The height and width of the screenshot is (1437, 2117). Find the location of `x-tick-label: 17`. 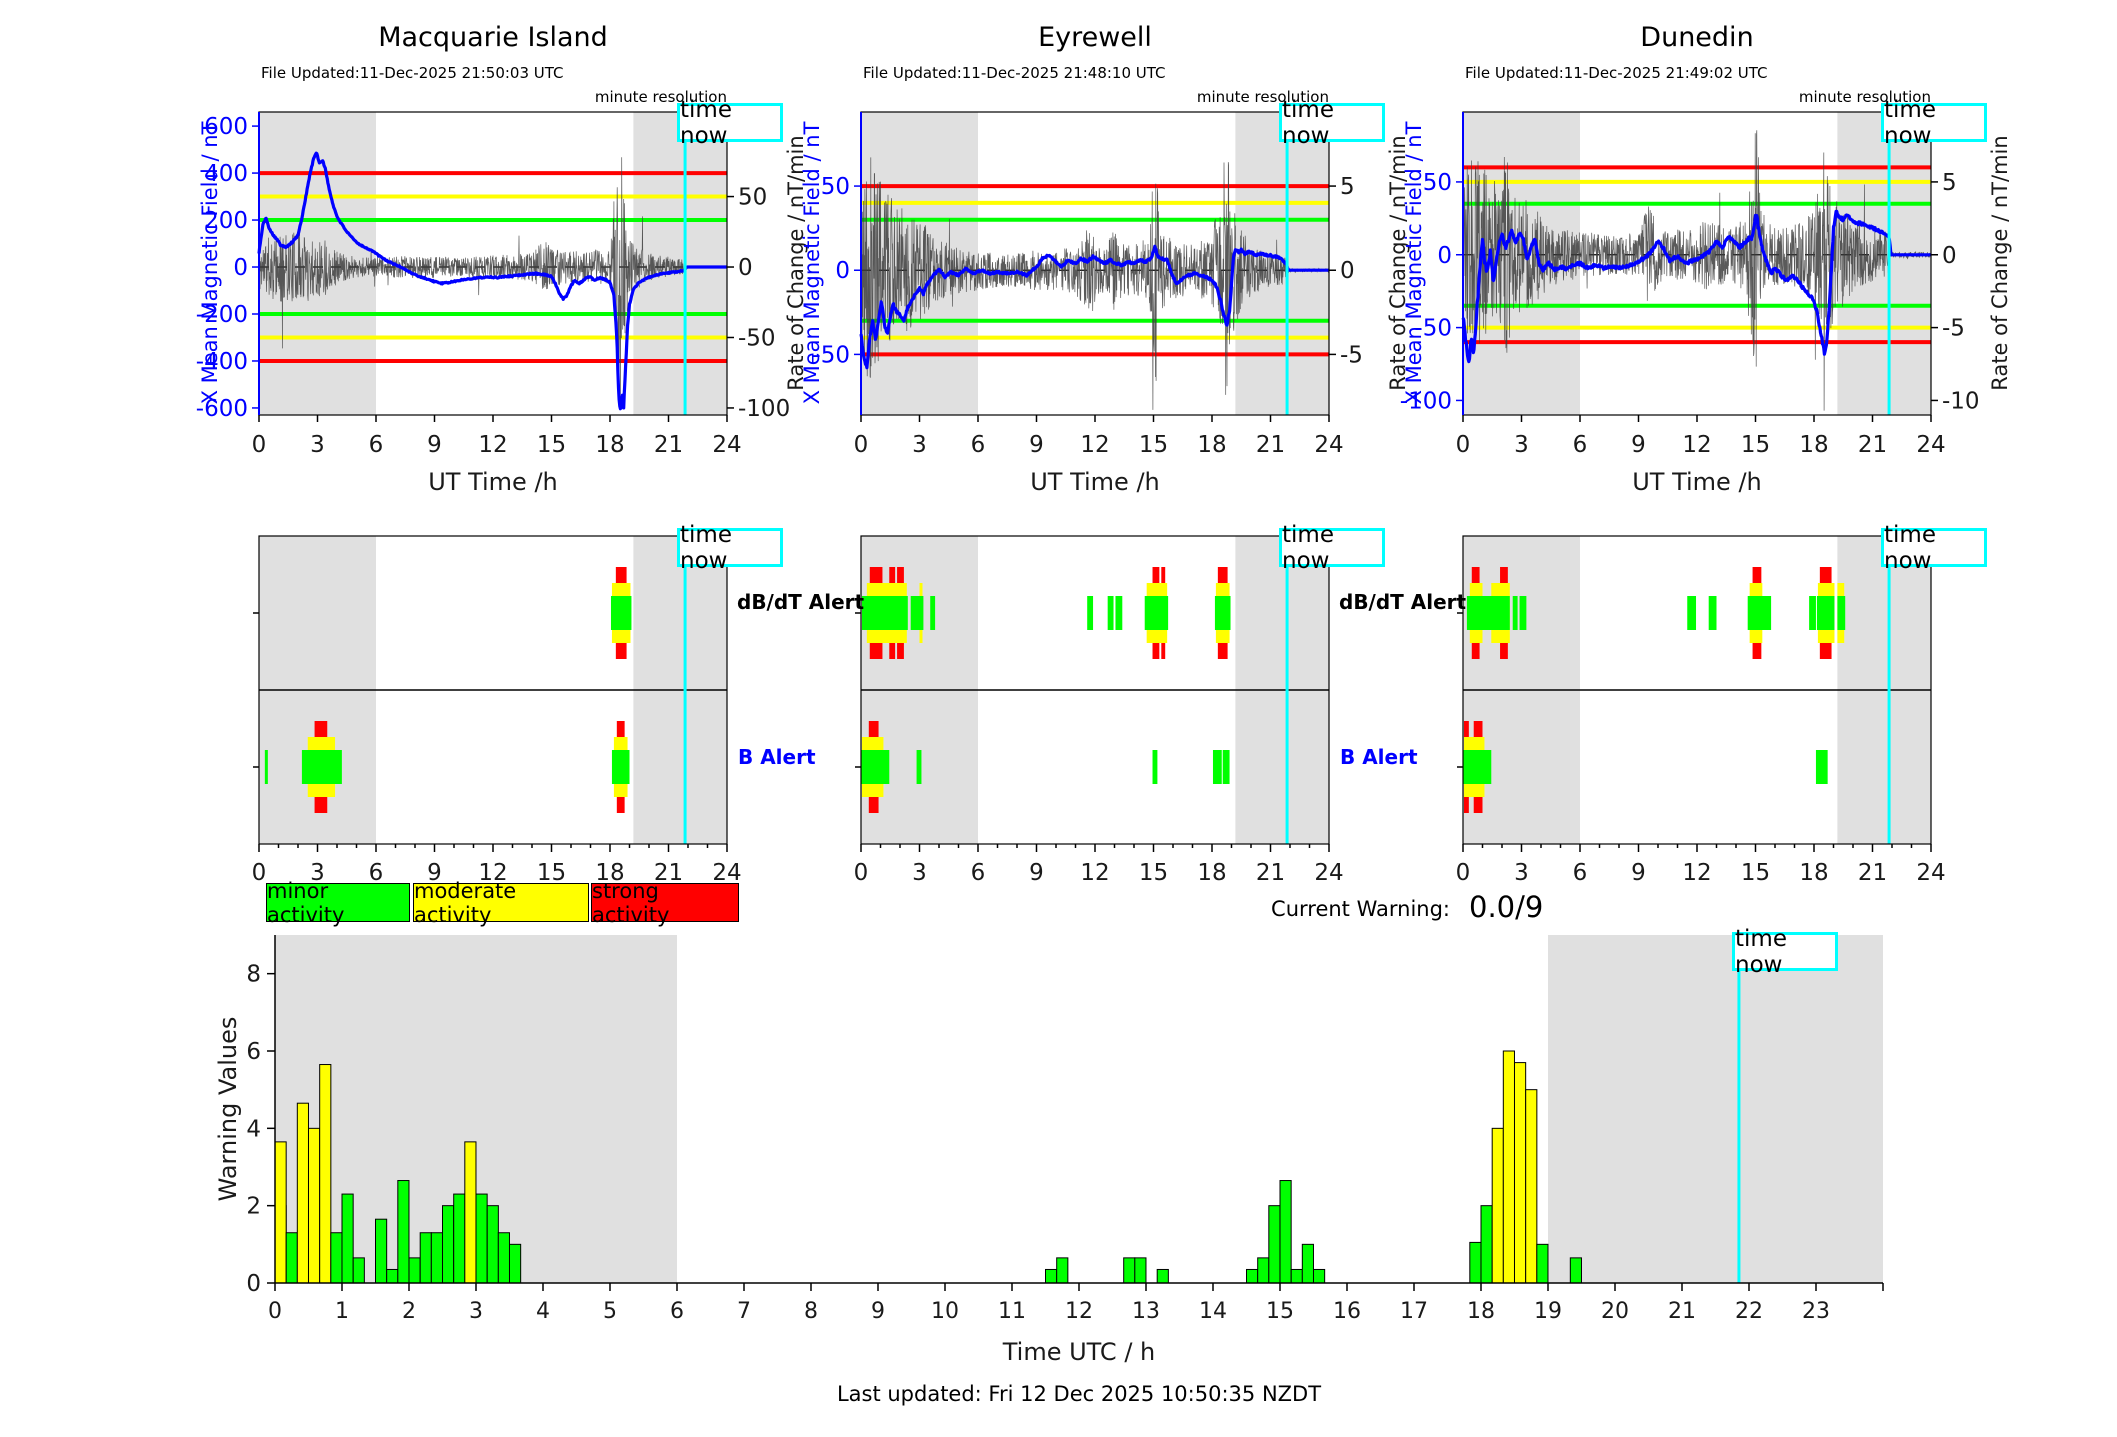

x-tick-label: 17 is located at coordinates (1414, 1311).